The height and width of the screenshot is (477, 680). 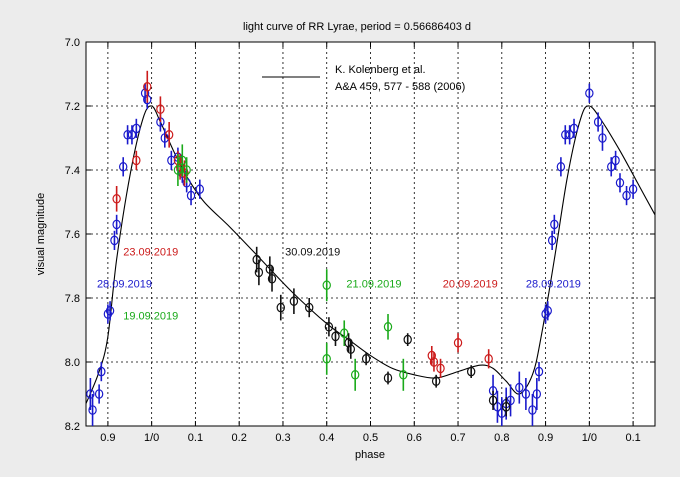 I want to click on y-tick-label: 7.4, so click(x=72, y=171).